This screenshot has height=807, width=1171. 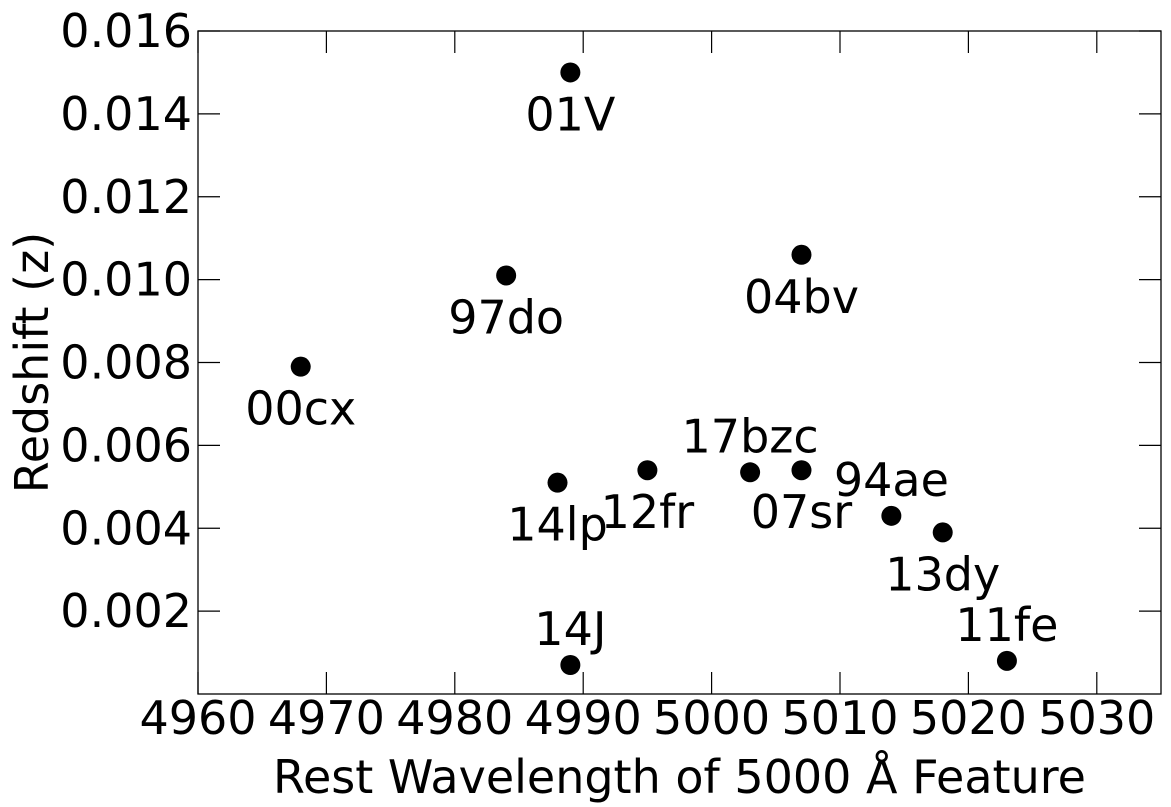 I want to click on y-tick-label: 0.004, so click(x=126, y=528).